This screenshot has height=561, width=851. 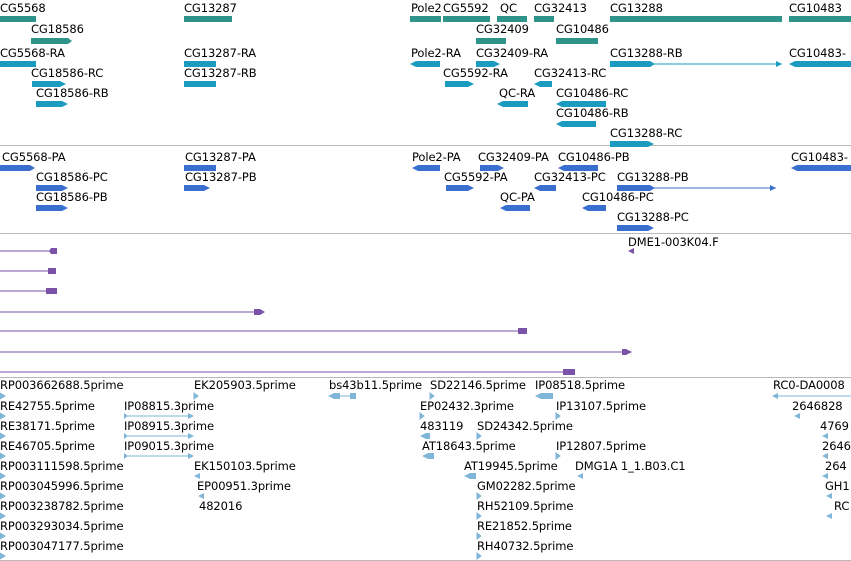 I want to click on transcript-label: CG32409-RA, so click(x=512, y=53).